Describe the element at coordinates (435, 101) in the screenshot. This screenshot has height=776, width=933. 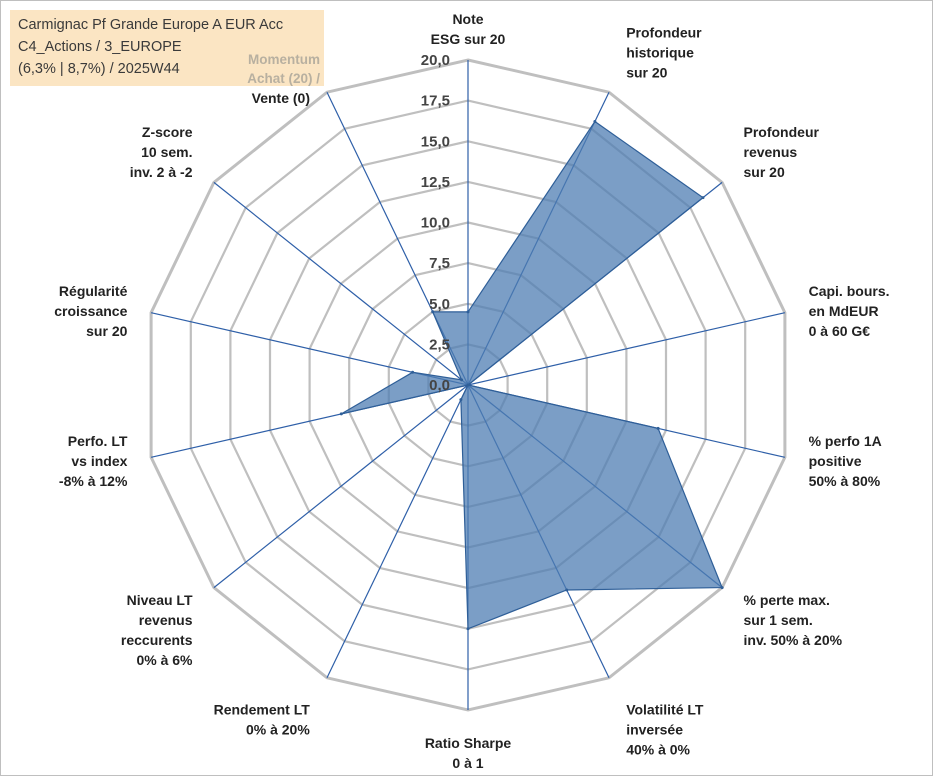
I see `tick-label: 17,5` at that location.